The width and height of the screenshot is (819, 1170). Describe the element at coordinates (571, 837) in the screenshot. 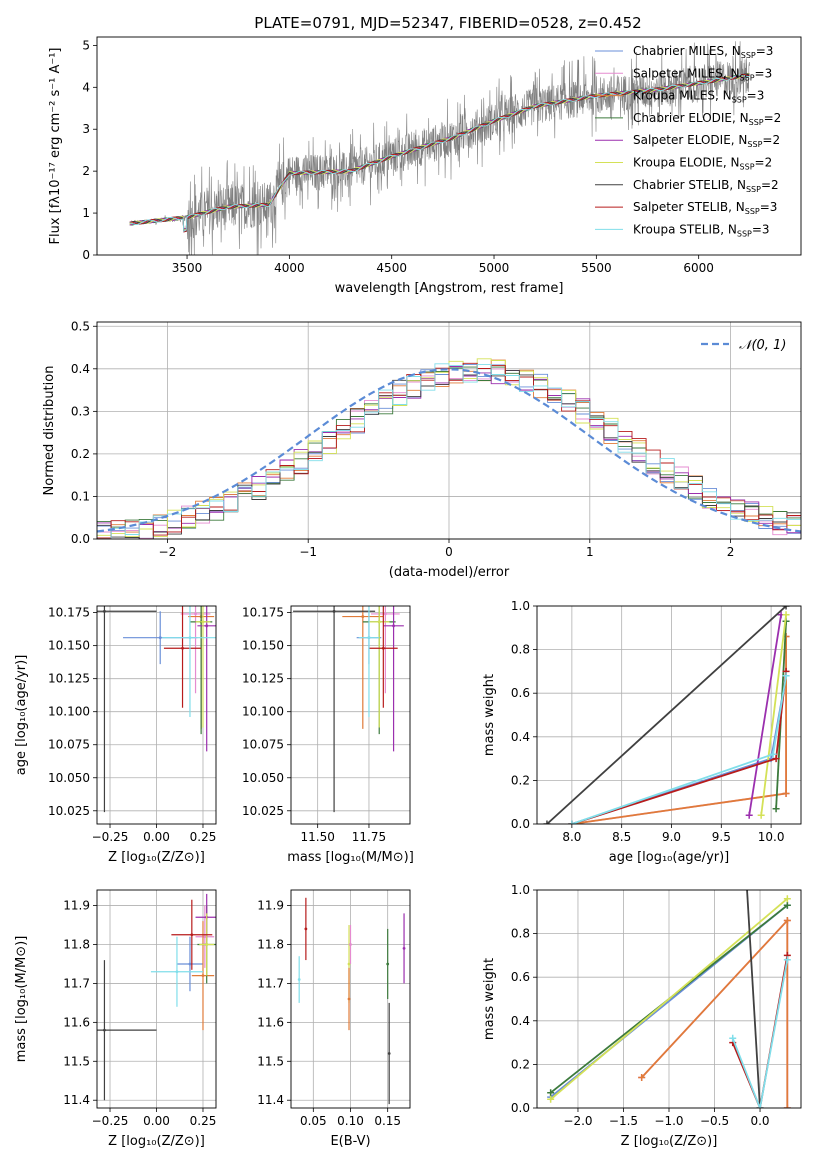

I see `x-tick-label: 8.0` at that location.